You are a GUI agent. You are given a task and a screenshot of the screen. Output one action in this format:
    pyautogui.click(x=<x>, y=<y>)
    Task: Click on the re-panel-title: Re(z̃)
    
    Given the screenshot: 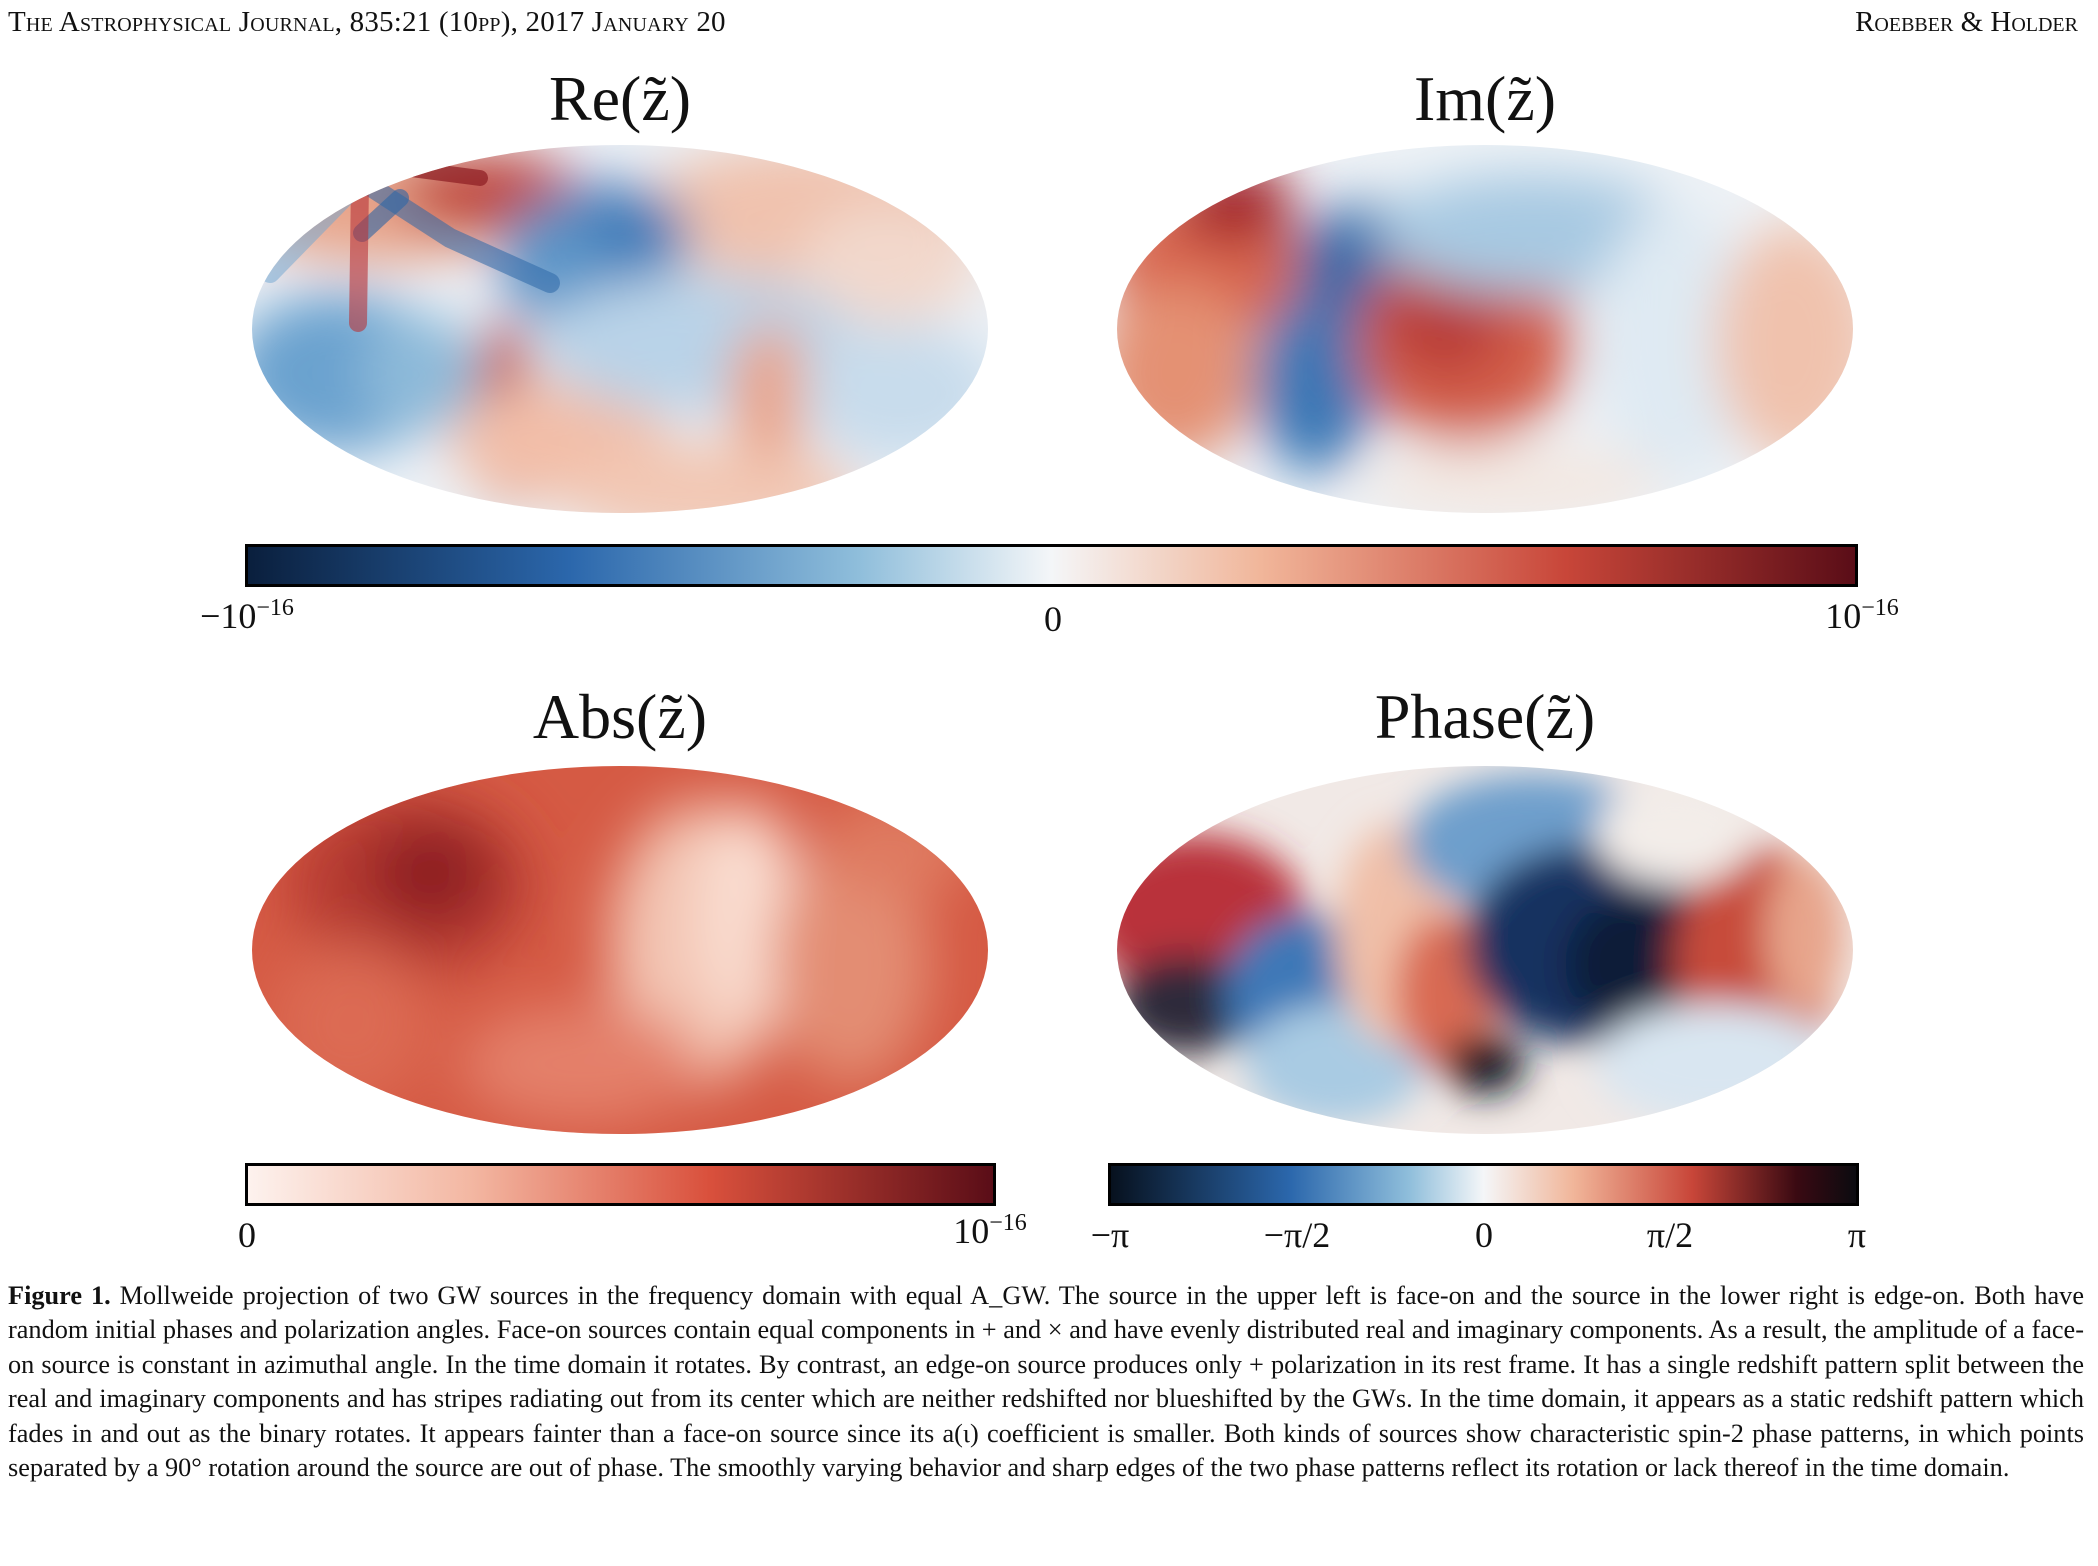 What is the action you would take?
    pyautogui.click(x=620, y=98)
    